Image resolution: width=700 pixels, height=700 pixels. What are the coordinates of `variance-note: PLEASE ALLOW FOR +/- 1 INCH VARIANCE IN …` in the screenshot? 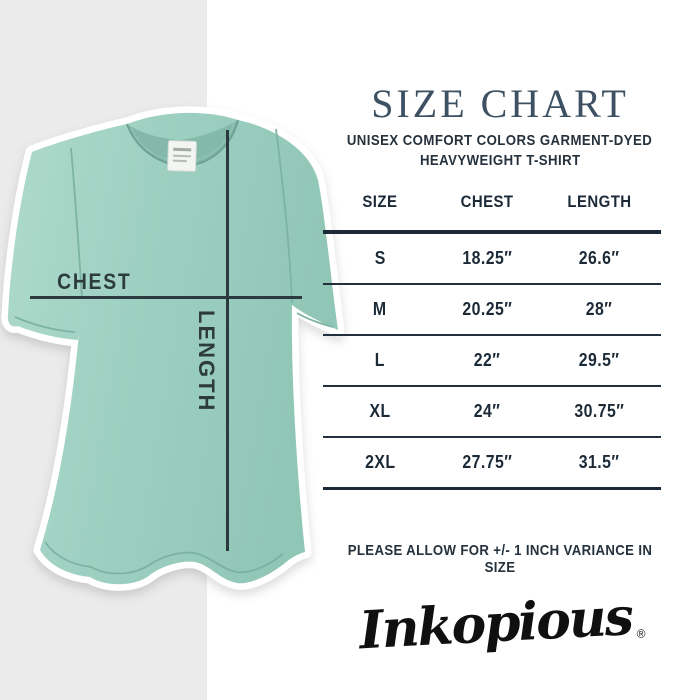 It's located at (500, 559).